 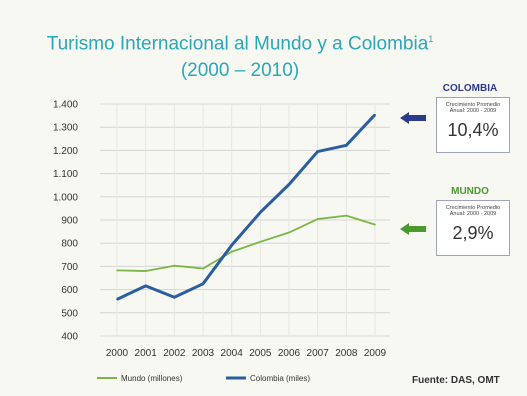 I want to click on x-tick-label: 2008, so click(x=346, y=353).